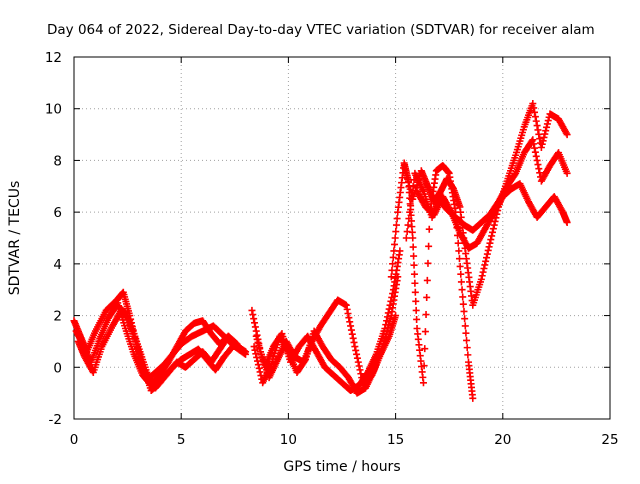 This screenshot has width=640, height=484. What do you see at coordinates (609, 440) in the screenshot?
I see `x-tick-label: 25` at bounding box center [609, 440].